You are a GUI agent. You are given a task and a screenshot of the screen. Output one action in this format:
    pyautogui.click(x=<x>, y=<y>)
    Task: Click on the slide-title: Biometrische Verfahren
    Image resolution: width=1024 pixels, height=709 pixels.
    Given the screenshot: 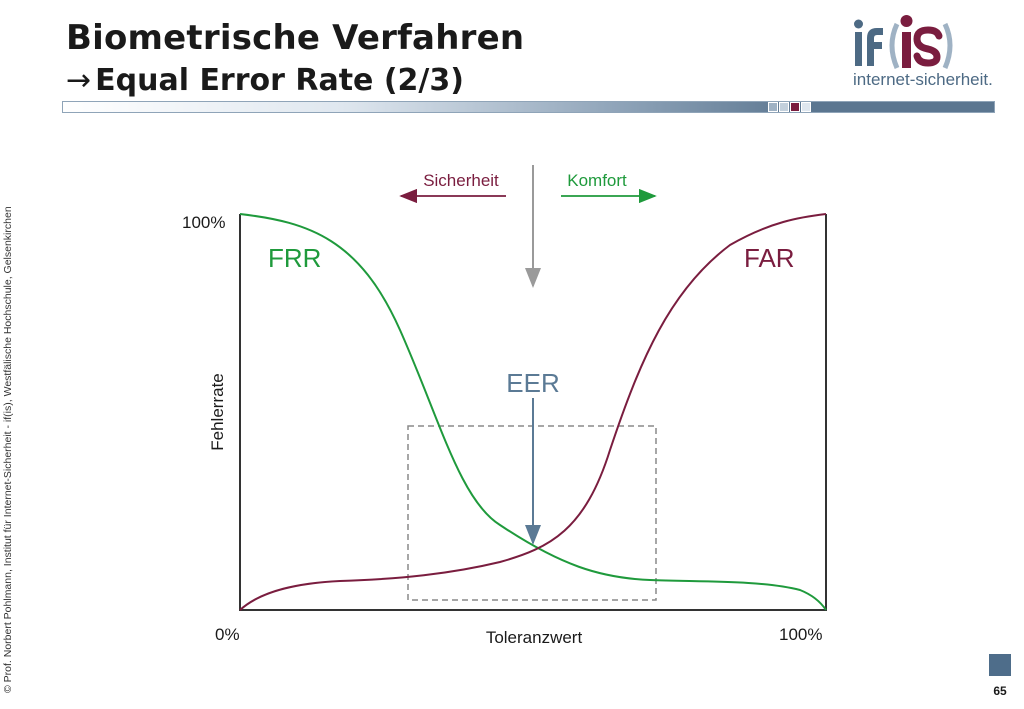 What is the action you would take?
    pyautogui.click(x=295, y=38)
    